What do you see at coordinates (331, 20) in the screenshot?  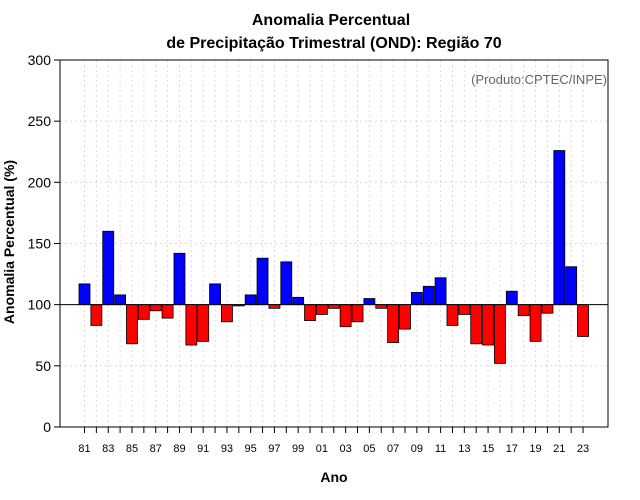 I see `chart-title: Anomalia Percentual` at bounding box center [331, 20].